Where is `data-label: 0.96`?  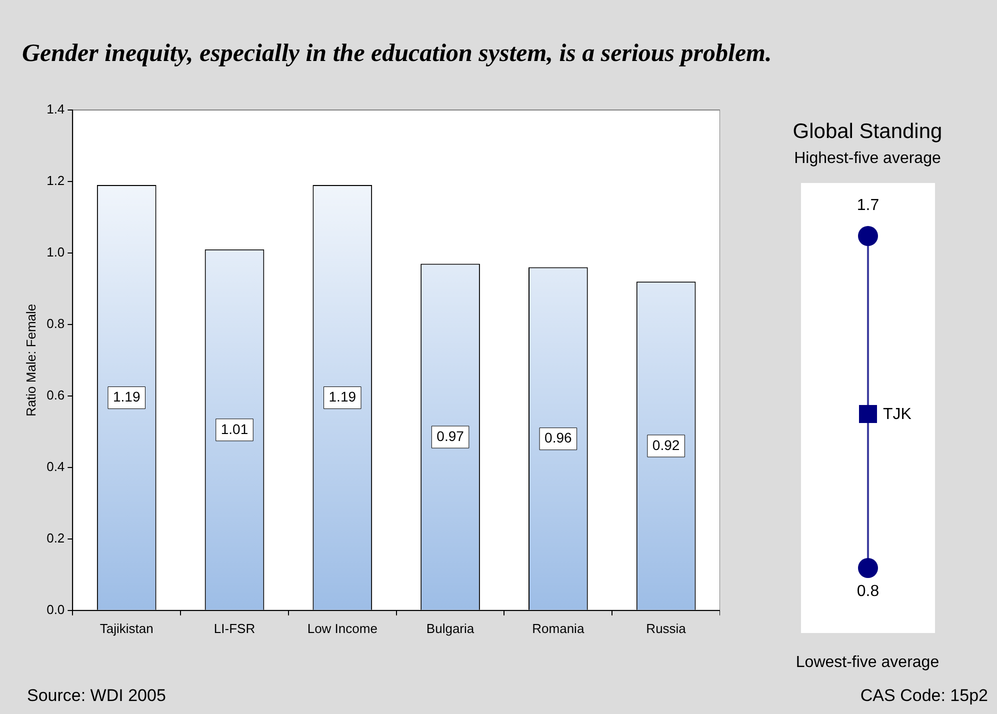 data-label: 0.96 is located at coordinates (558, 438).